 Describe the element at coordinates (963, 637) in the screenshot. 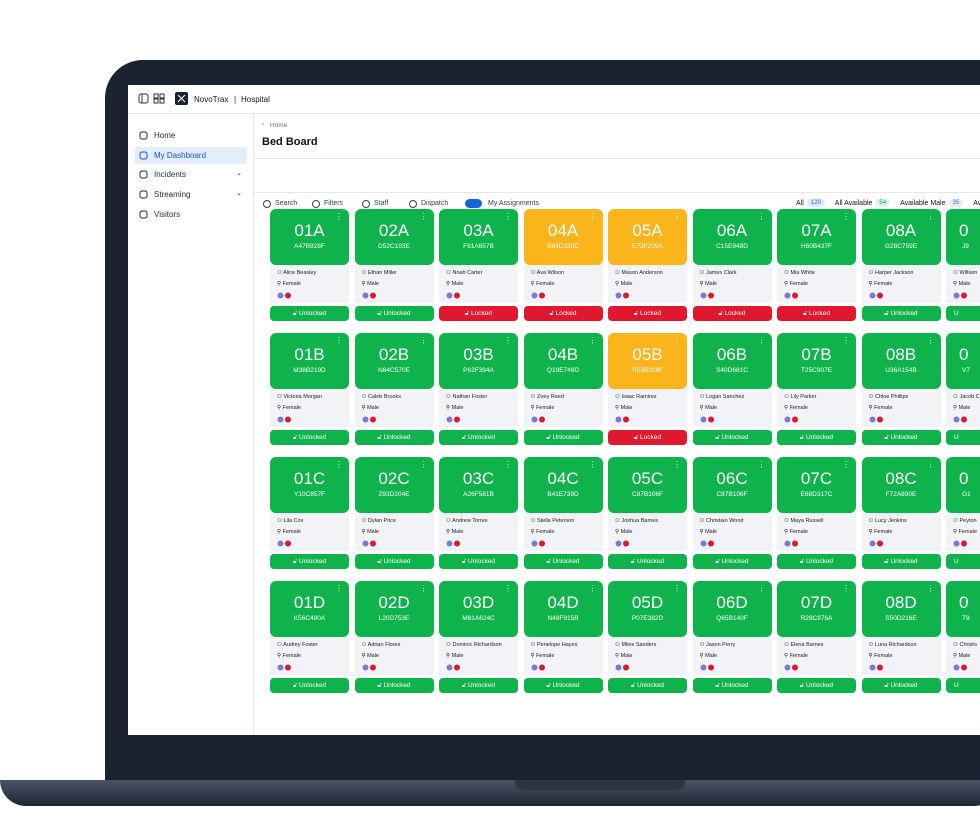

I see `bed-card: 0T9⋮ ⚇ Christo ⚲ Male U` at that location.